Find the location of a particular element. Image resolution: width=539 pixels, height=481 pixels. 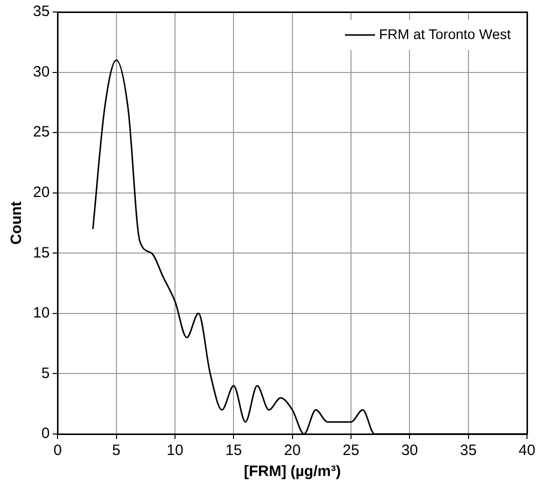

x-tick-label: 20 is located at coordinates (292, 451).